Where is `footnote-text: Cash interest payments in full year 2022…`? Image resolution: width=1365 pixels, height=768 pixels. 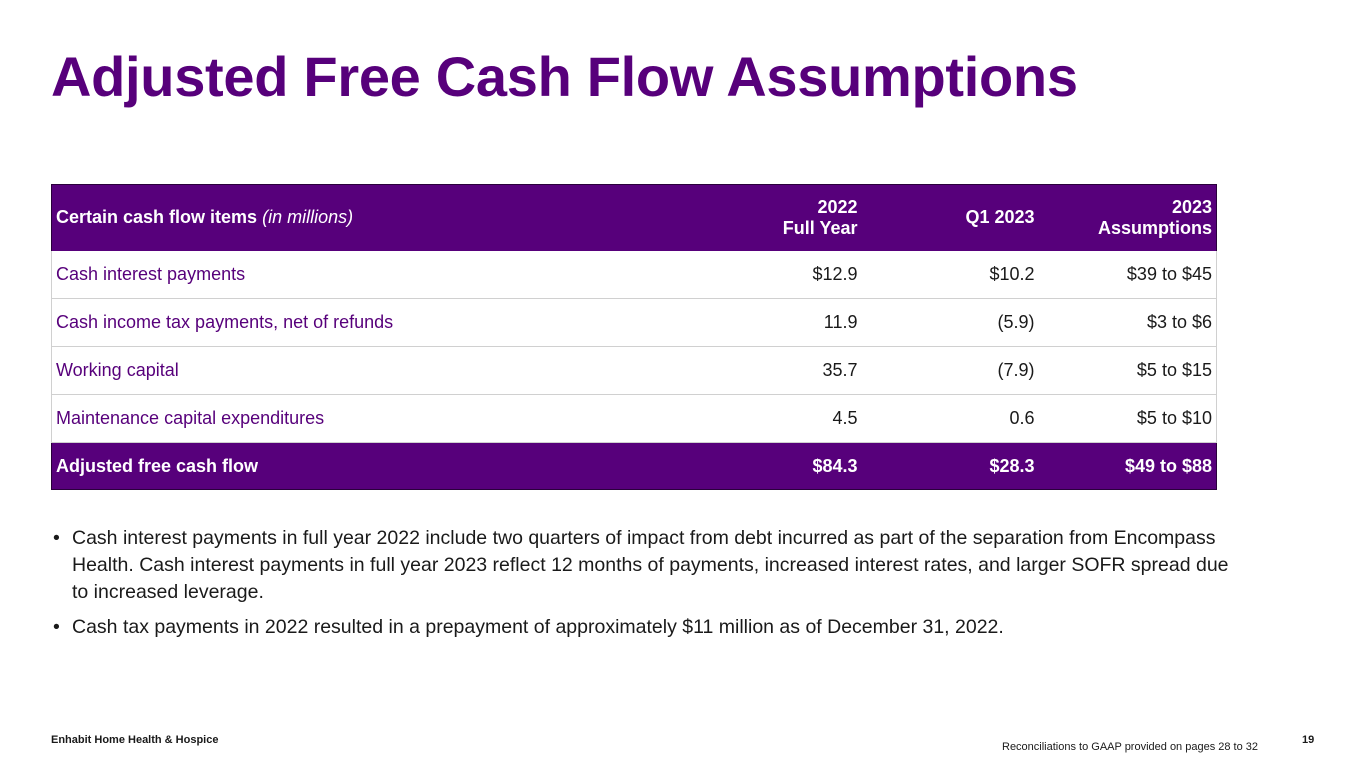 footnote-text: Cash interest payments in full year 2022… is located at coordinates (650, 565).